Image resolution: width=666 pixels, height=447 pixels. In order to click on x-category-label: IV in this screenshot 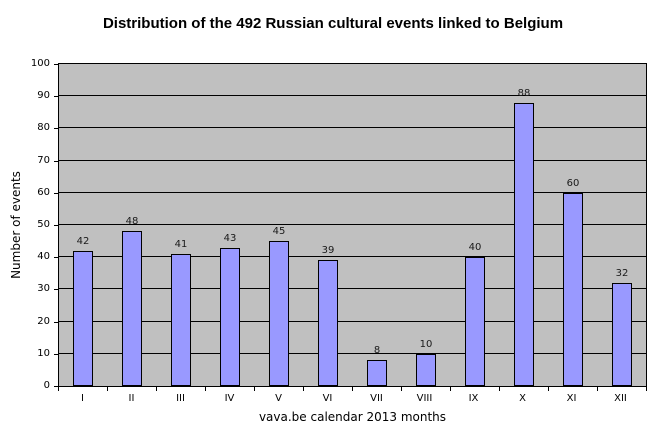, I will do `click(229, 398)`.